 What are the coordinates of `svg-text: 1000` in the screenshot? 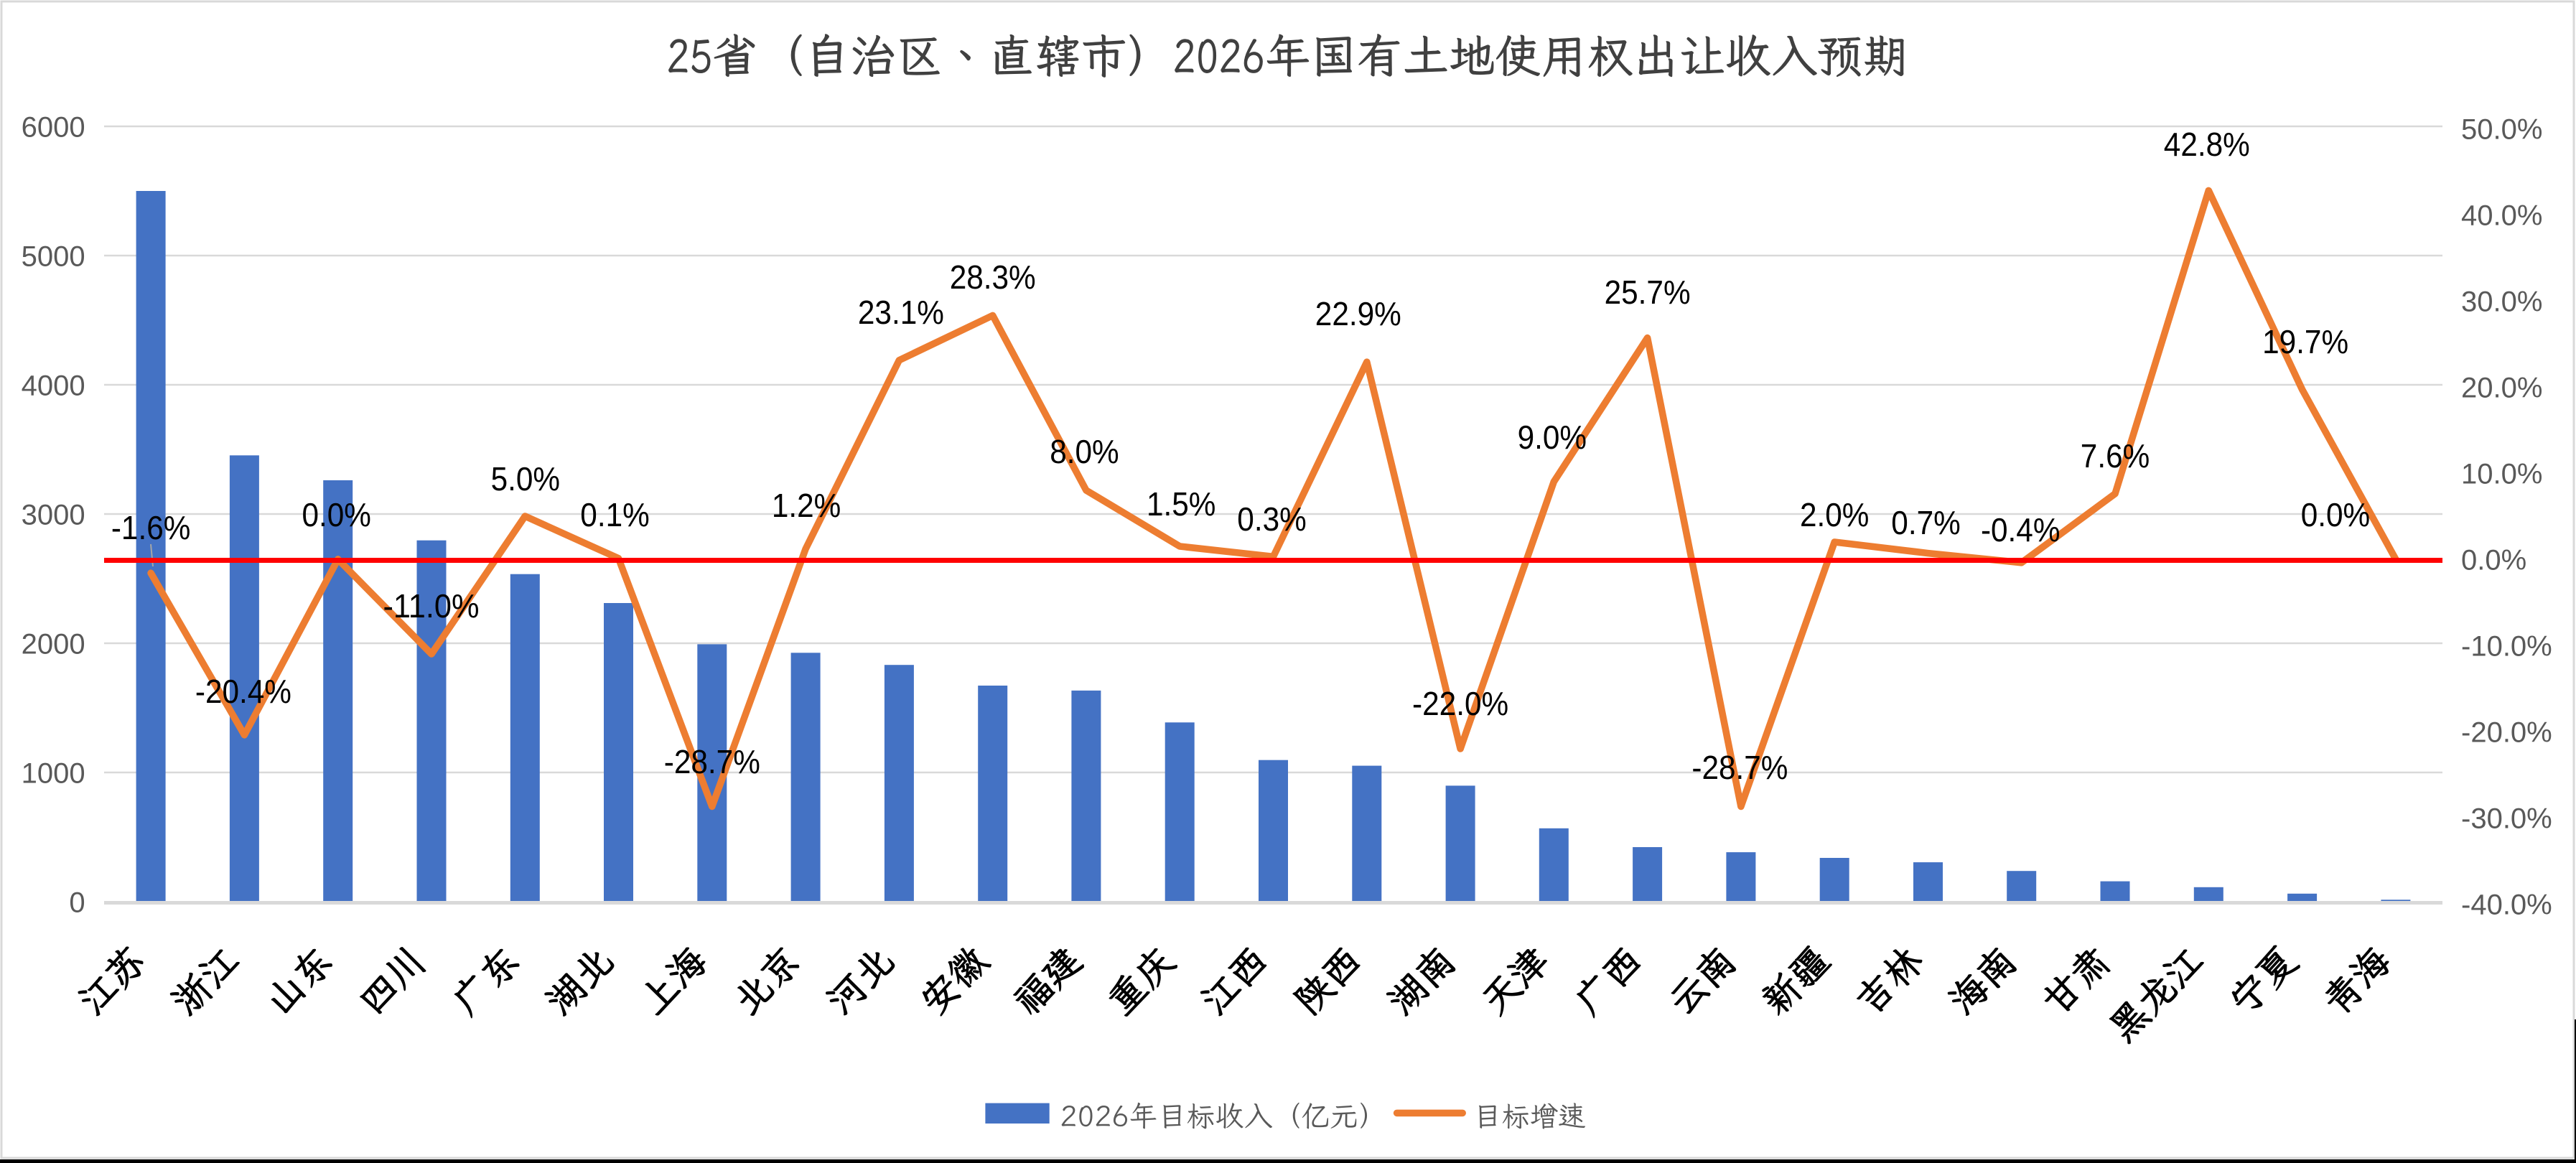 It's located at (53, 773).